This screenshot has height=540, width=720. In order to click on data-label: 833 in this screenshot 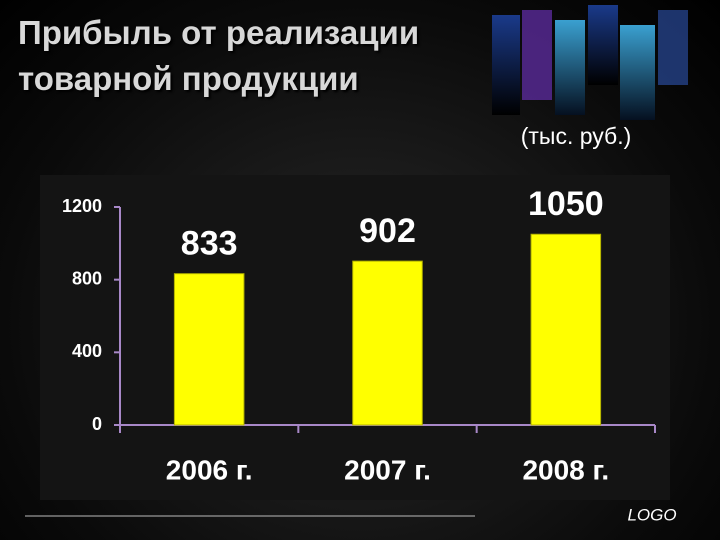, I will do `click(209, 244)`.